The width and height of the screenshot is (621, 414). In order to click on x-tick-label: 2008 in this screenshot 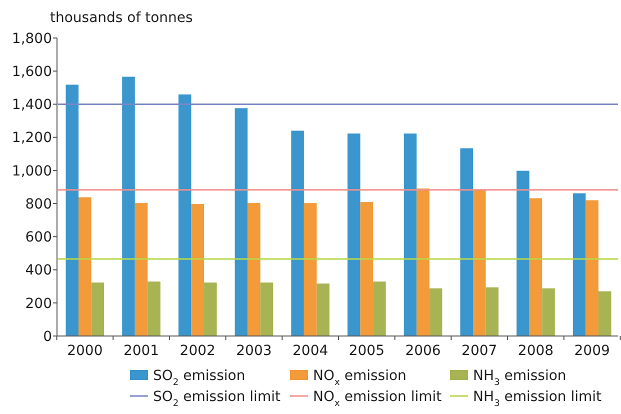, I will do `click(536, 351)`.